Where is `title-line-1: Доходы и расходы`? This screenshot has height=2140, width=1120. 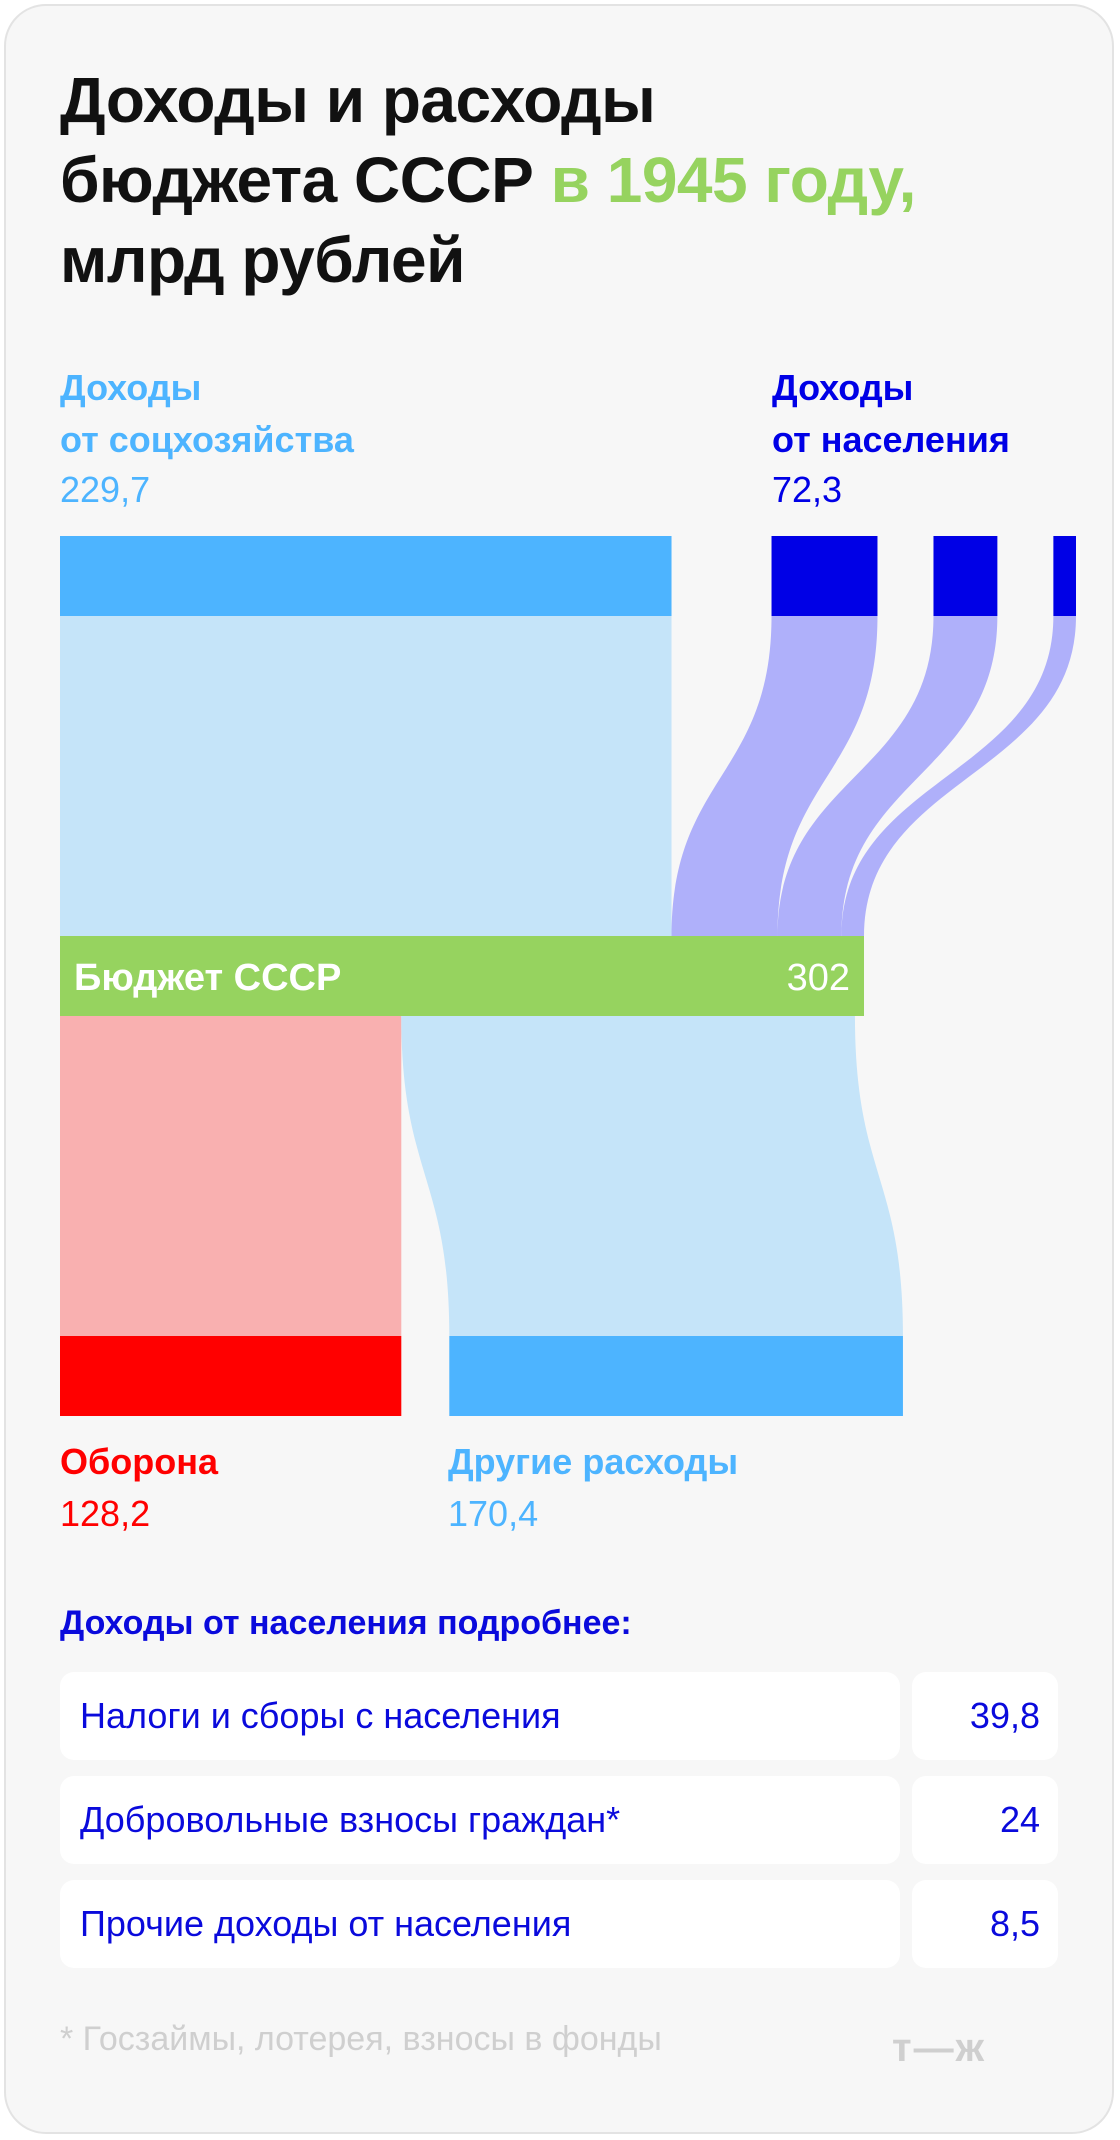 title-line-1: Доходы и расходы is located at coordinates (358, 100).